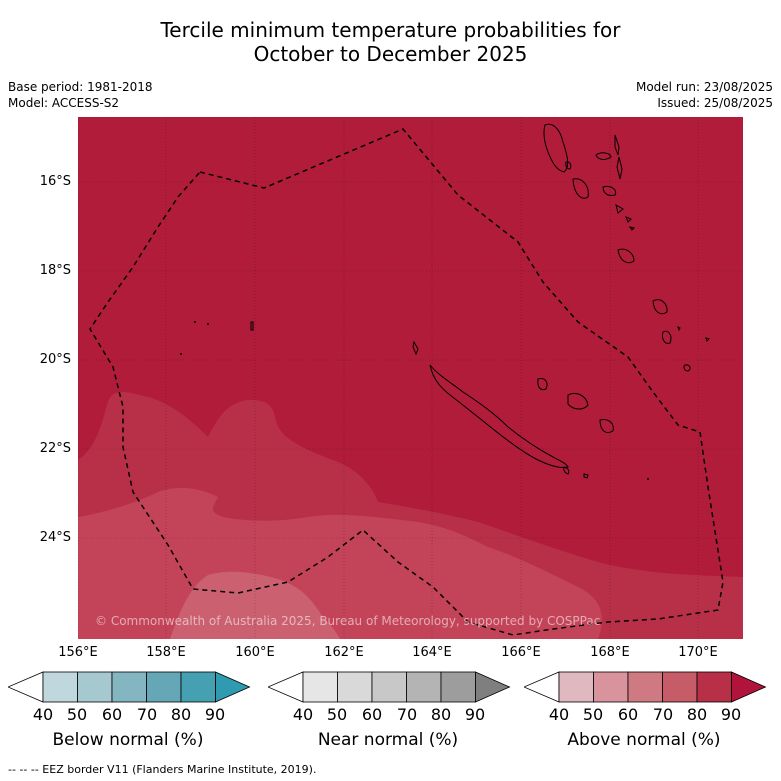  What do you see at coordinates (390, 54) in the screenshot?
I see `title-line-2: October to December 2025` at bounding box center [390, 54].